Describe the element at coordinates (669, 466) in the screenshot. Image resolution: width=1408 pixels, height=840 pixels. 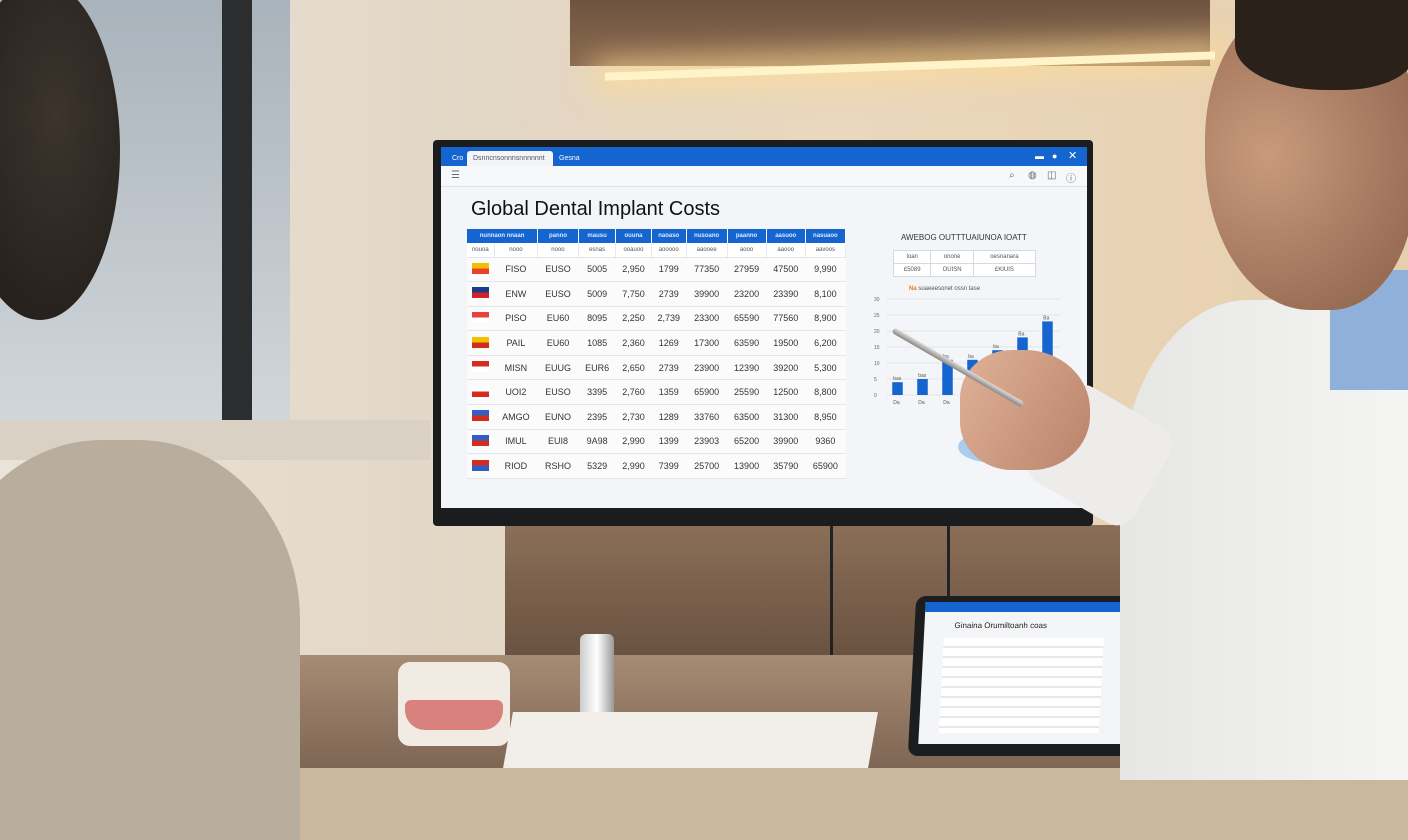
I see `table-cell: 7399` at that location.